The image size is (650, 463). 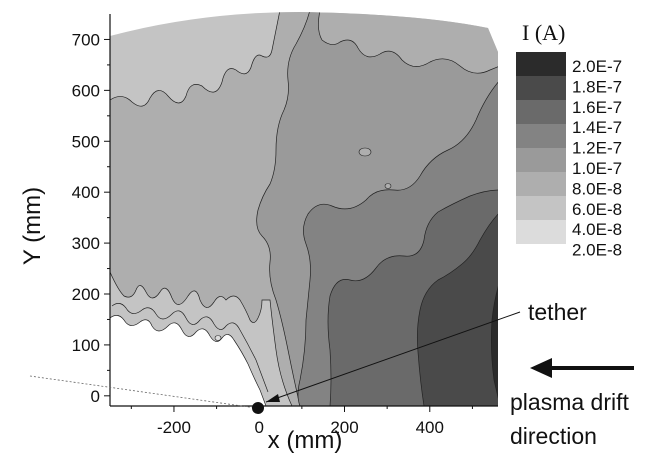 What do you see at coordinates (597, 66) in the screenshot?
I see `legend-level-label: 2.0E-7` at bounding box center [597, 66].